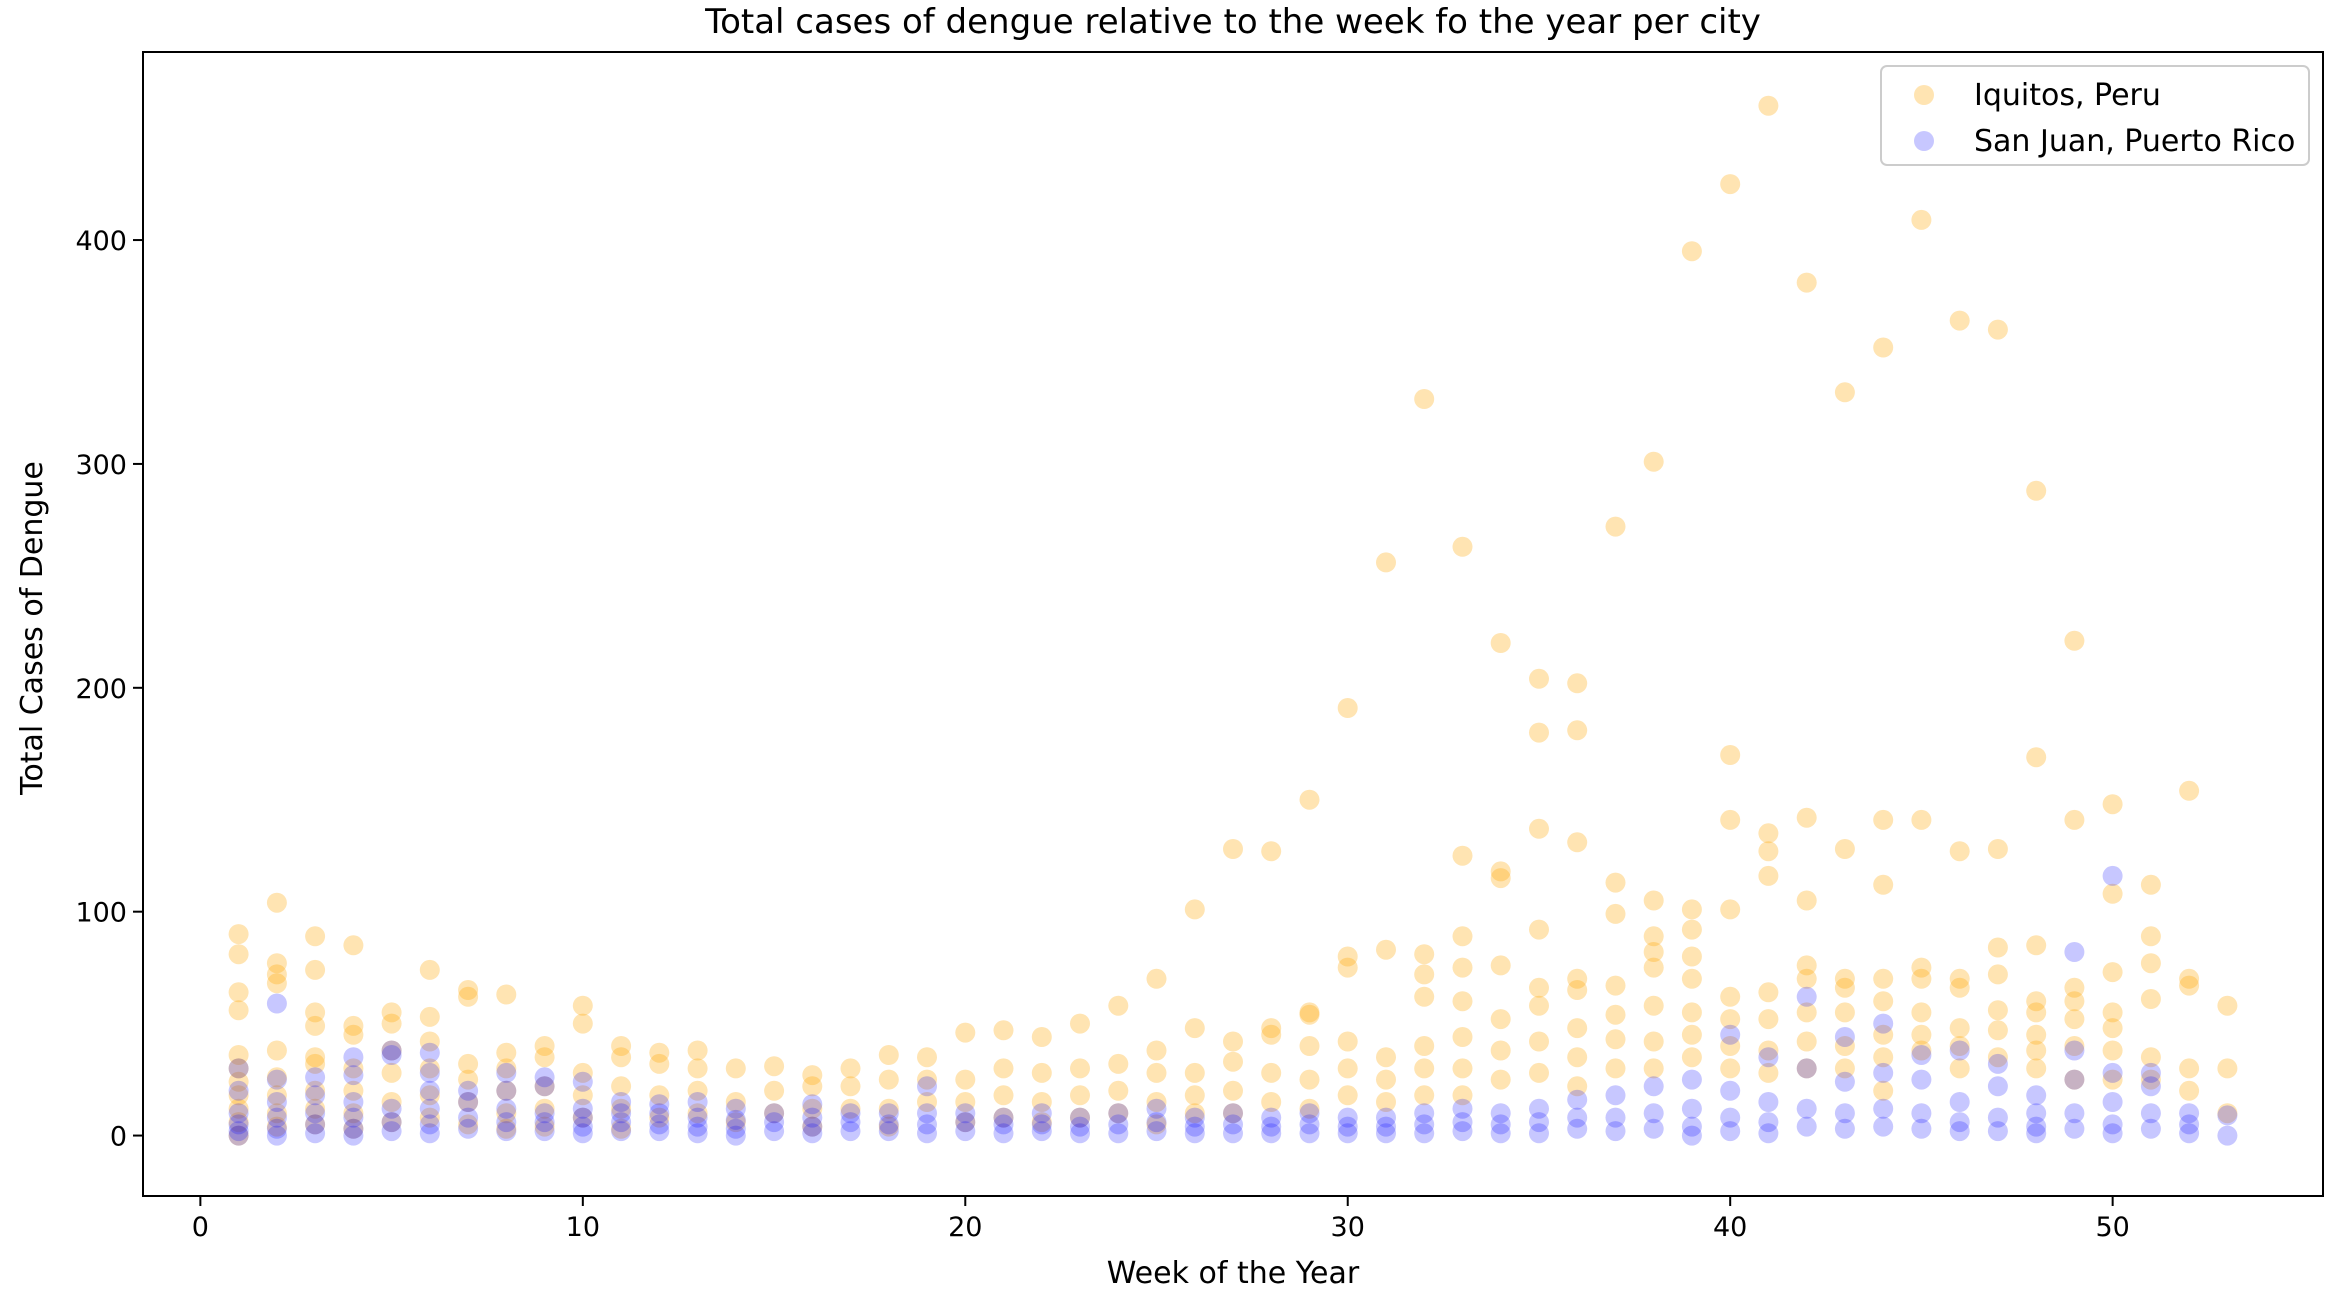  Describe the element at coordinates (101, 913) in the screenshot. I see `y-tick-label: 100` at that location.